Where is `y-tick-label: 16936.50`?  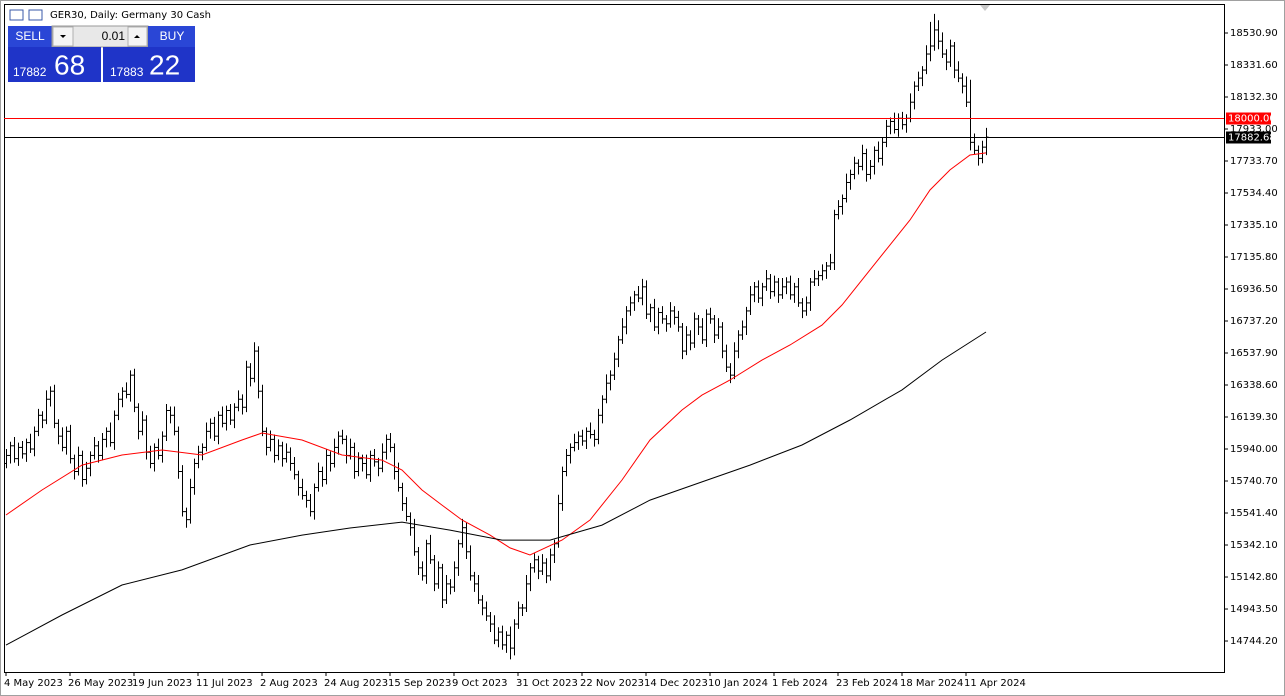
y-tick-label: 16936.50 is located at coordinates (1254, 289).